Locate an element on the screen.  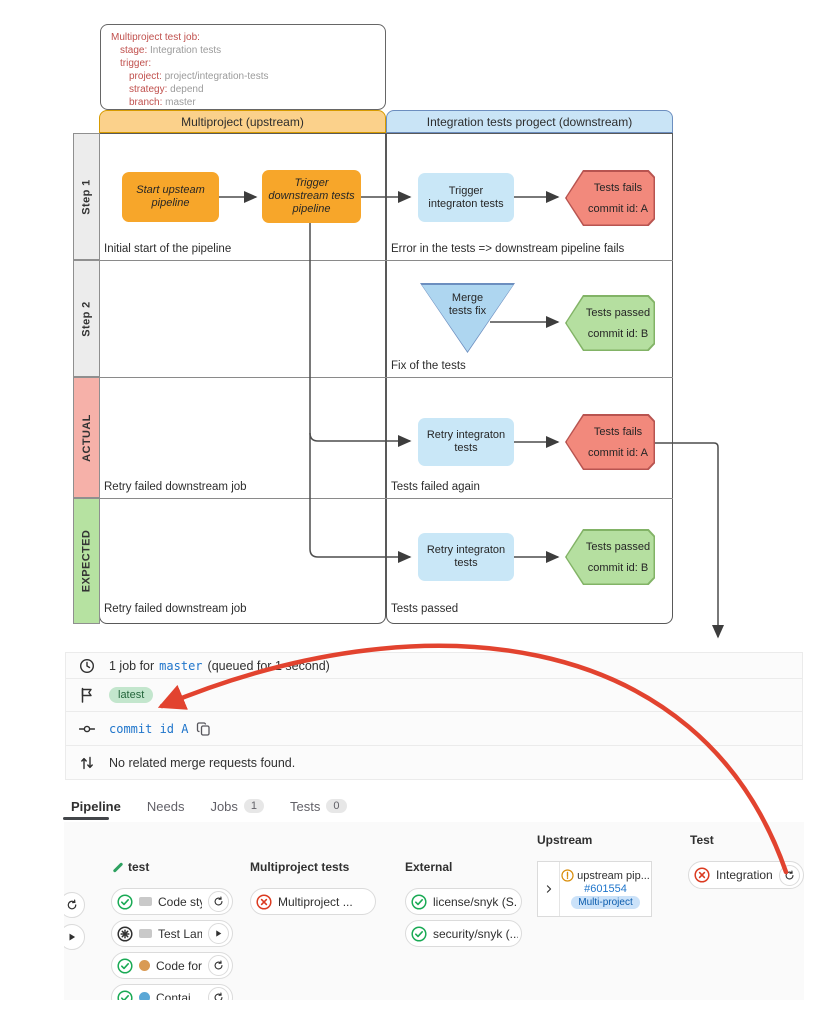
code-value: depend is located at coordinates (187, 89).